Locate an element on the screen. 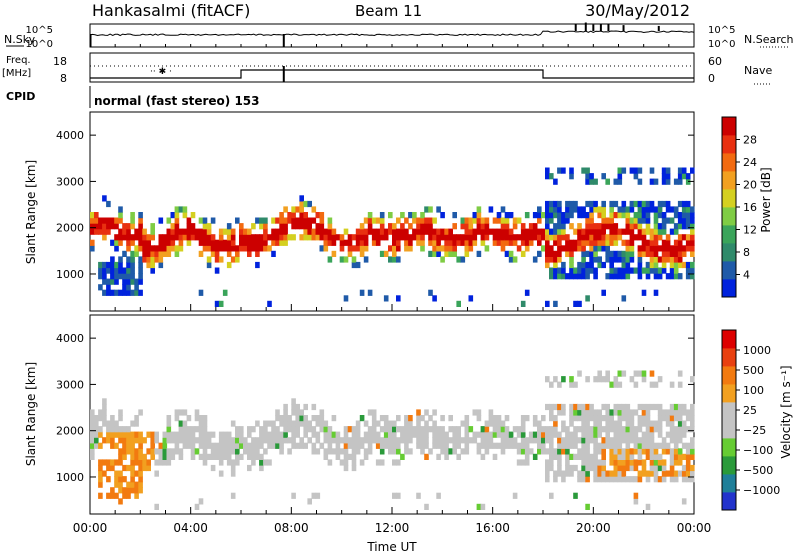 The height and width of the screenshot is (554, 800). freq-left-tick-top: 18 is located at coordinates (60, 61).